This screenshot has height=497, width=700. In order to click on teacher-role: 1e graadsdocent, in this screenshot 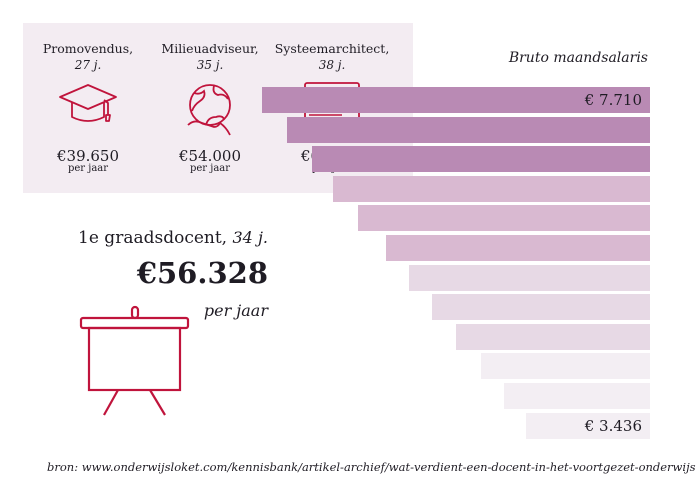, I will do `click(153, 238)`.